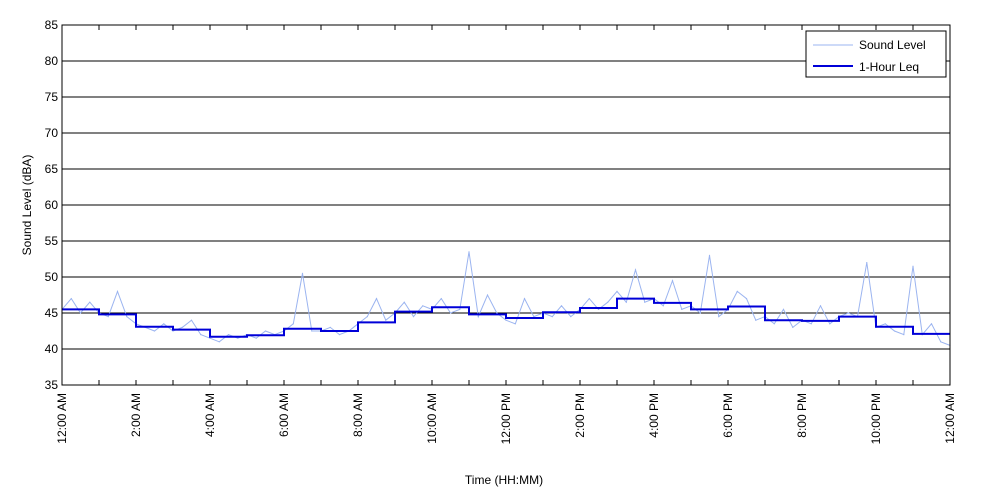 This screenshot has width=1000, height=500. Describe the element at coordinates (432, 418) in the screenshot. I see `x-tick-label: 10:00 AM` at that location.